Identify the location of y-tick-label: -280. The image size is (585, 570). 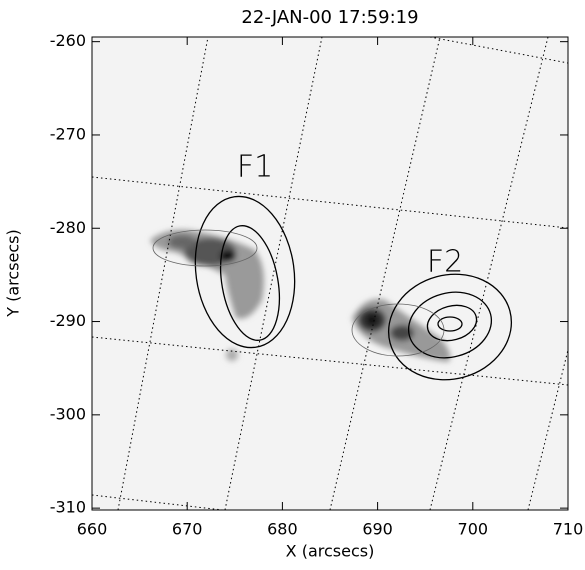
(68, 227).